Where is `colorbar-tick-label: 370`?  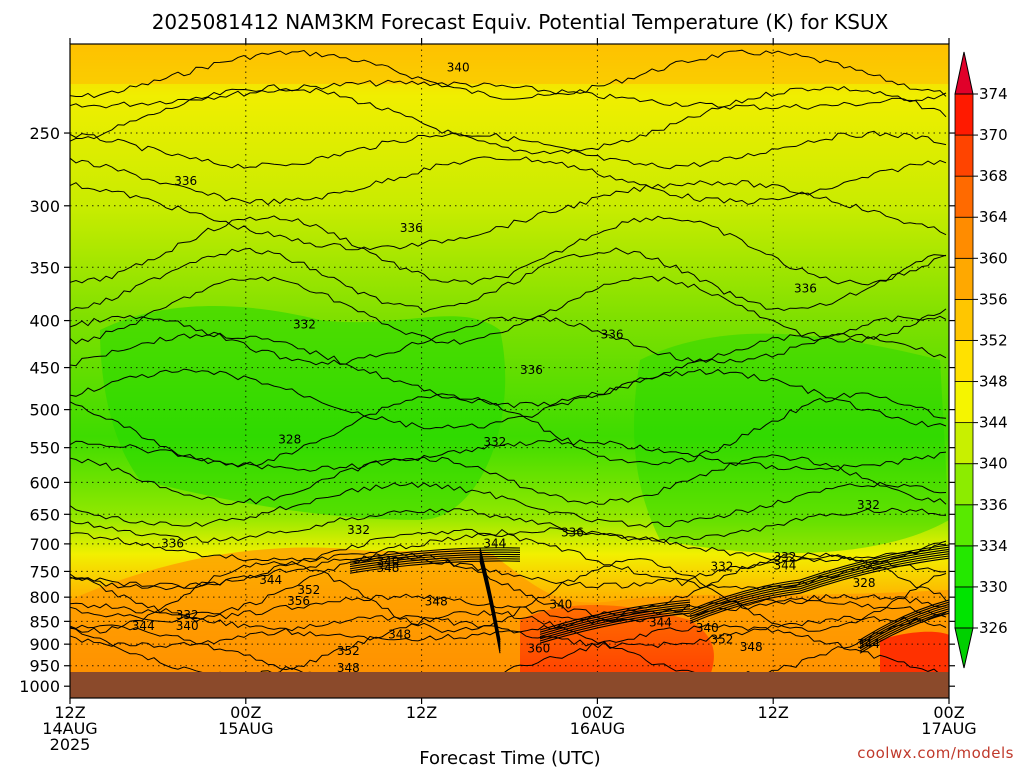 colorbar-tick-label: 370 is located at coordinates (993, 135).